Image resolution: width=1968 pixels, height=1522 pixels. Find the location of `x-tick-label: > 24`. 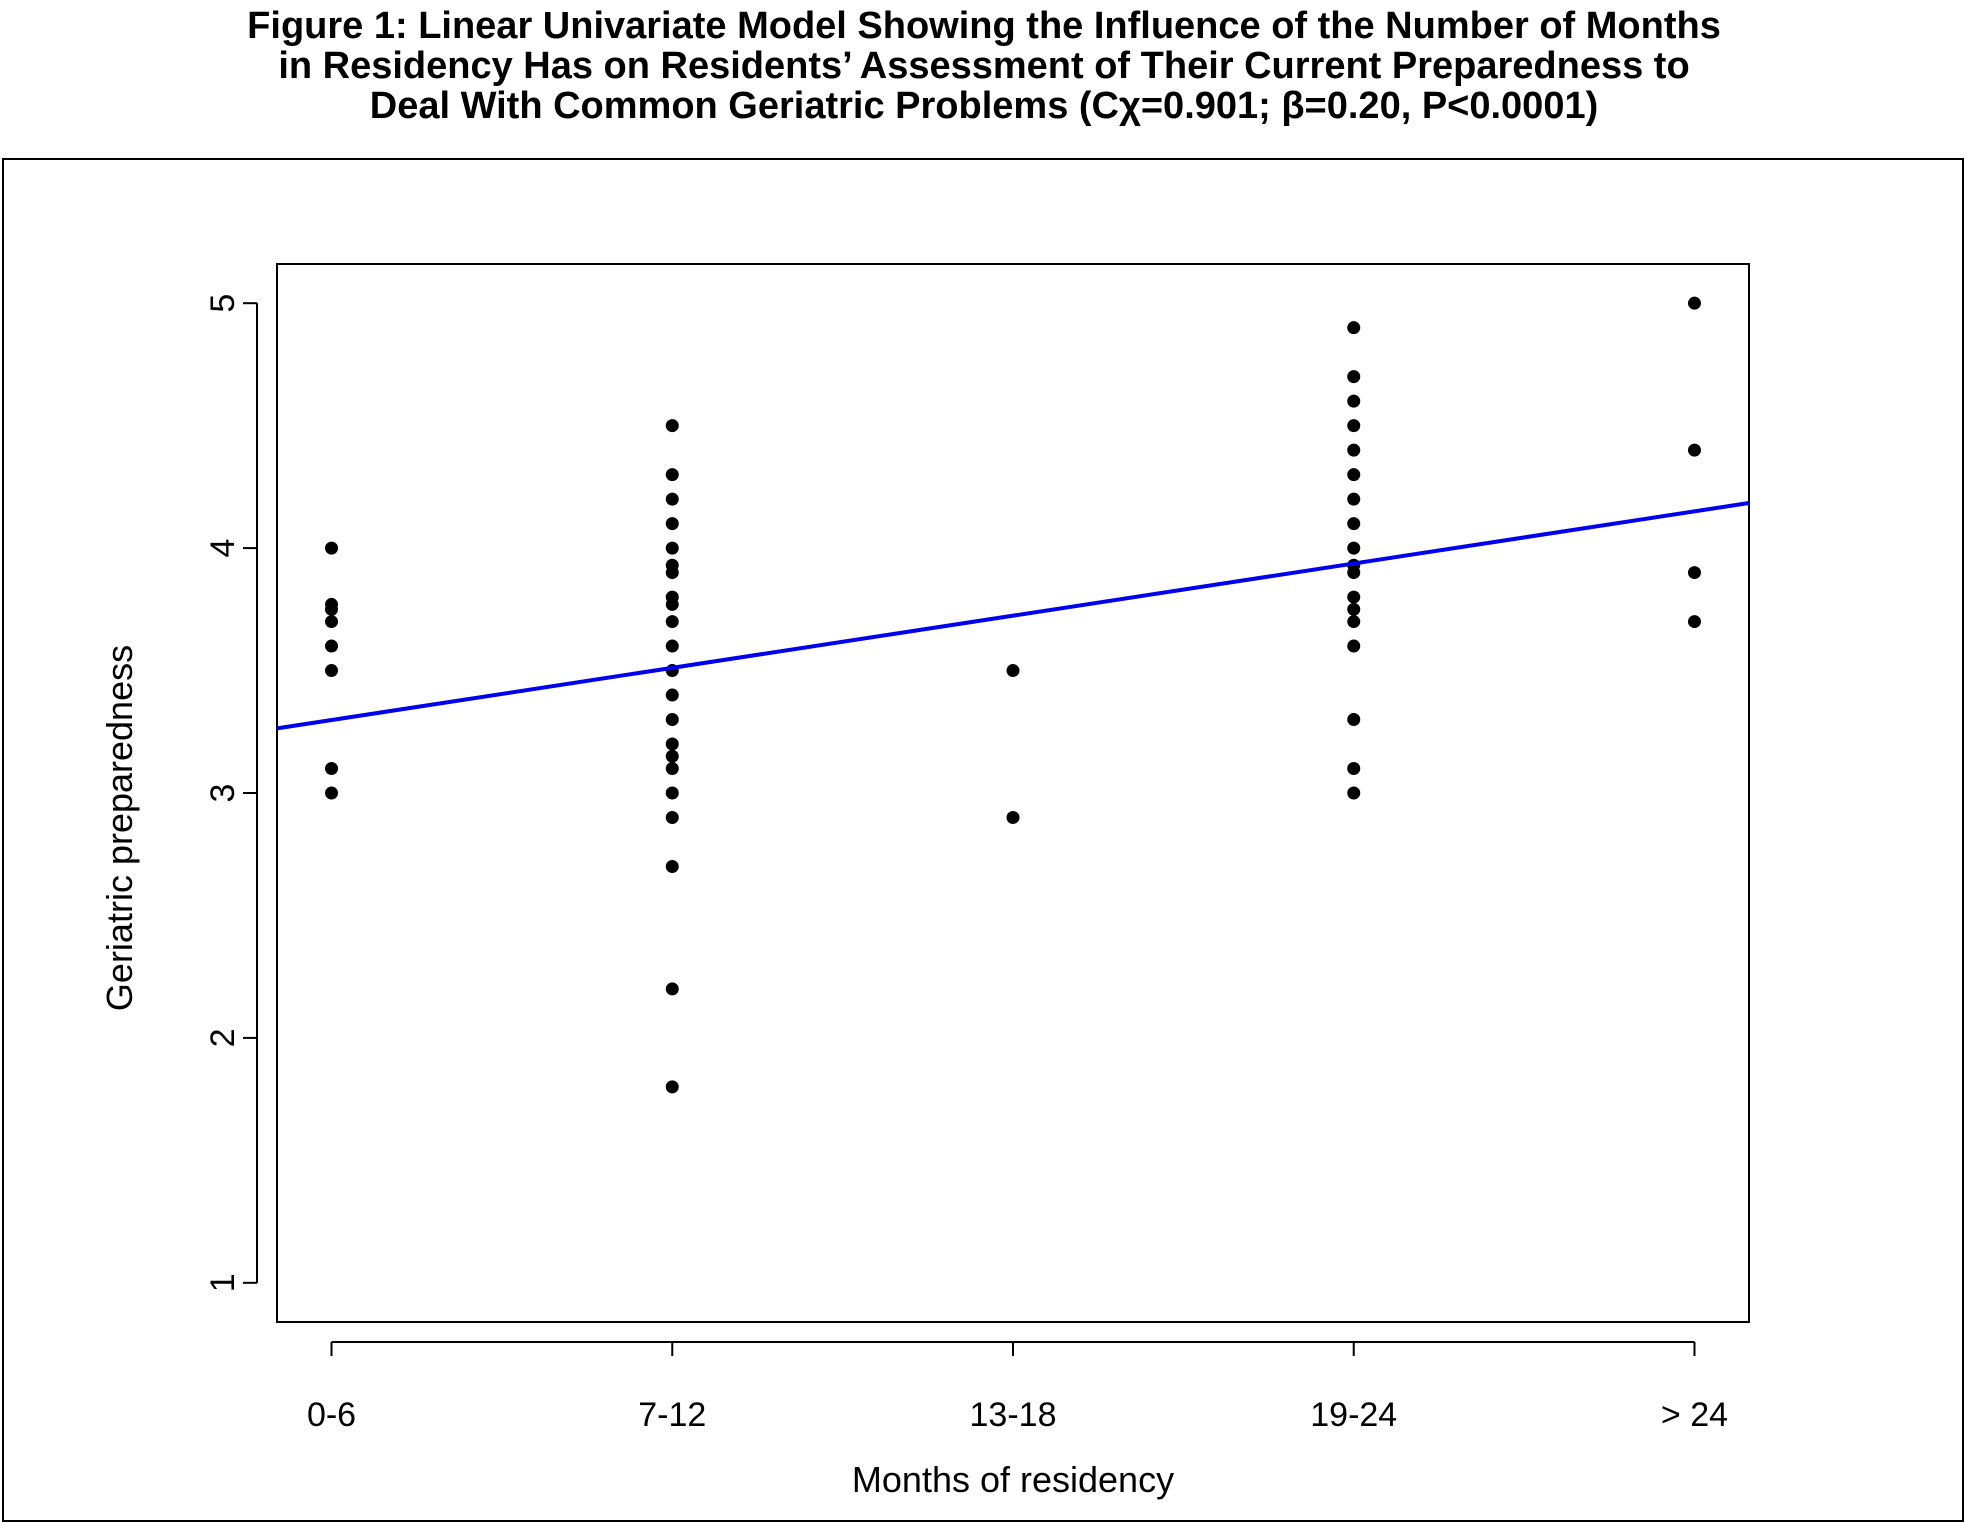

x-tick-label: > 24 is located at coordinates (1694, 1415).